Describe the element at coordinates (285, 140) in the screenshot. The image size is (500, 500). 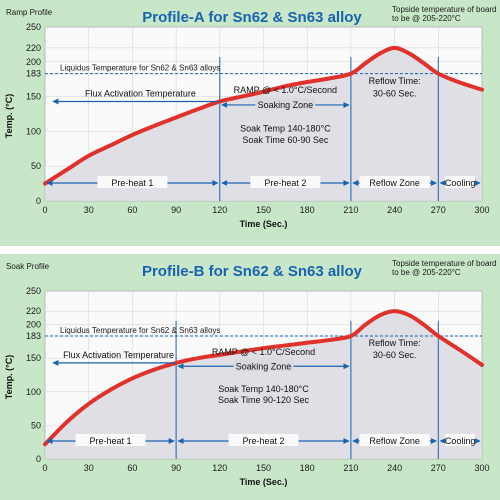
I see `soak-time-label: Soak Time 60-90 Sec` at that location.